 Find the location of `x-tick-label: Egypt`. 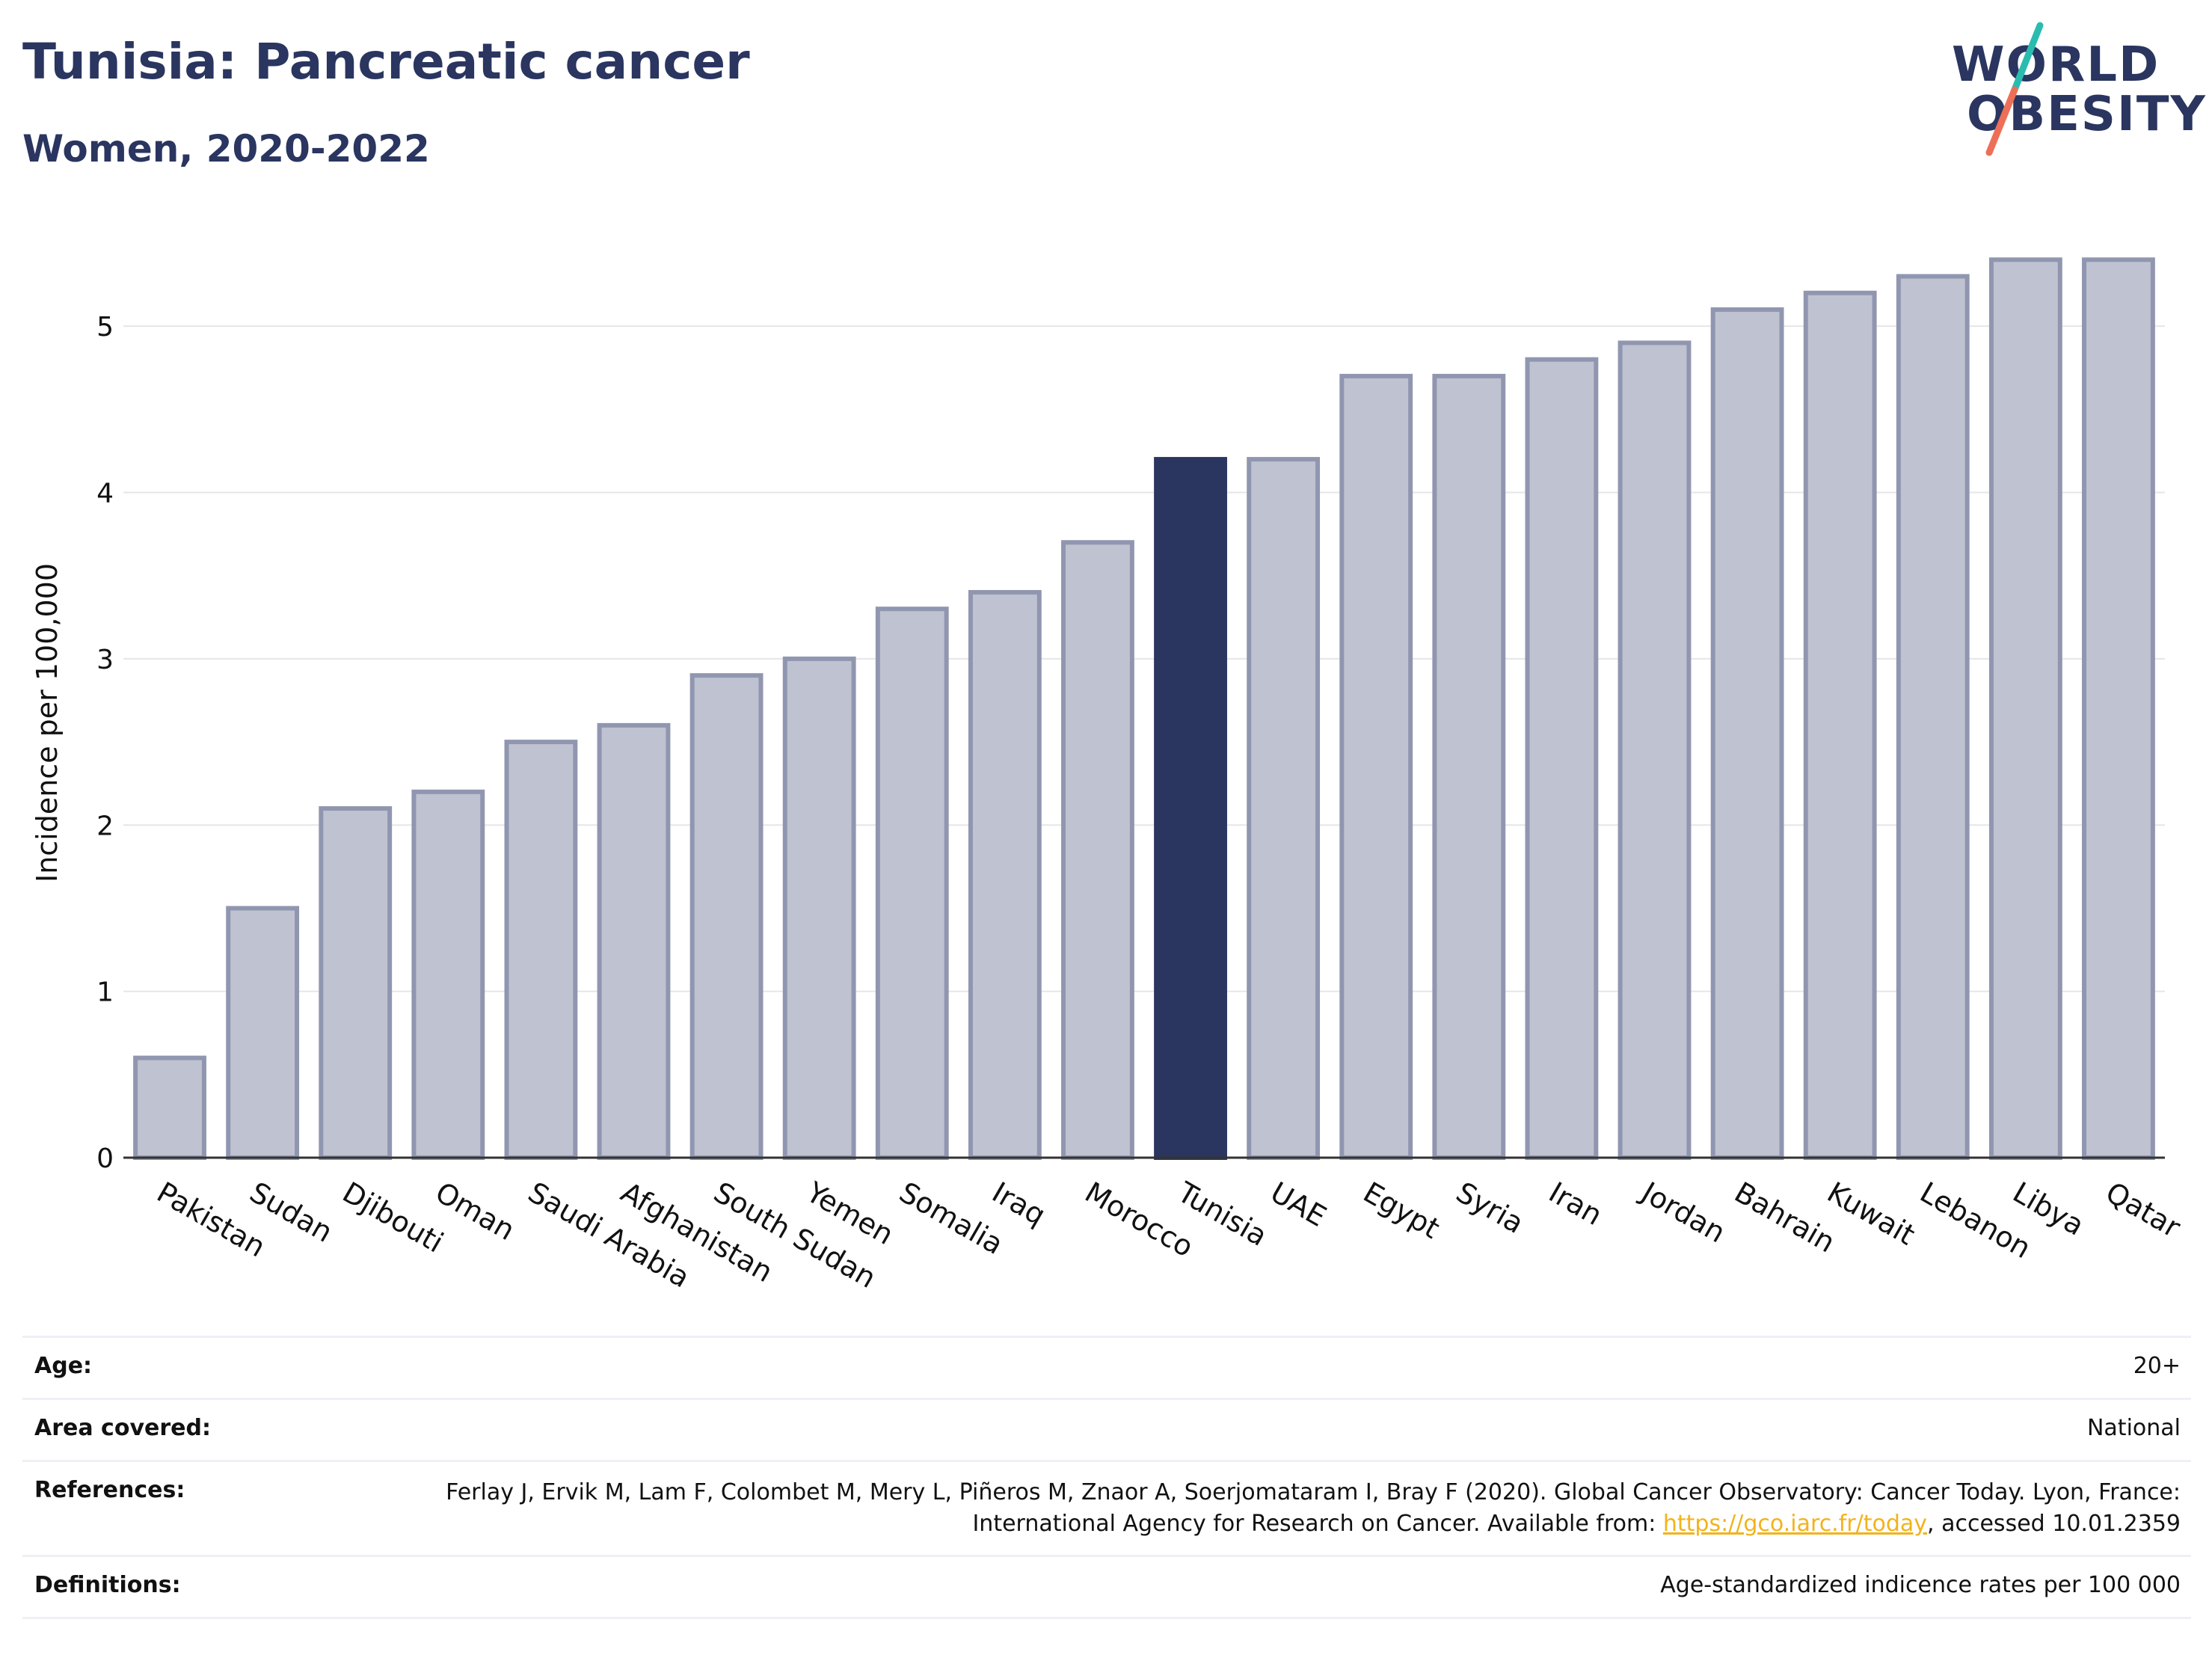

x-tick-label: Egypt is located at coordinates (1402, 1210).